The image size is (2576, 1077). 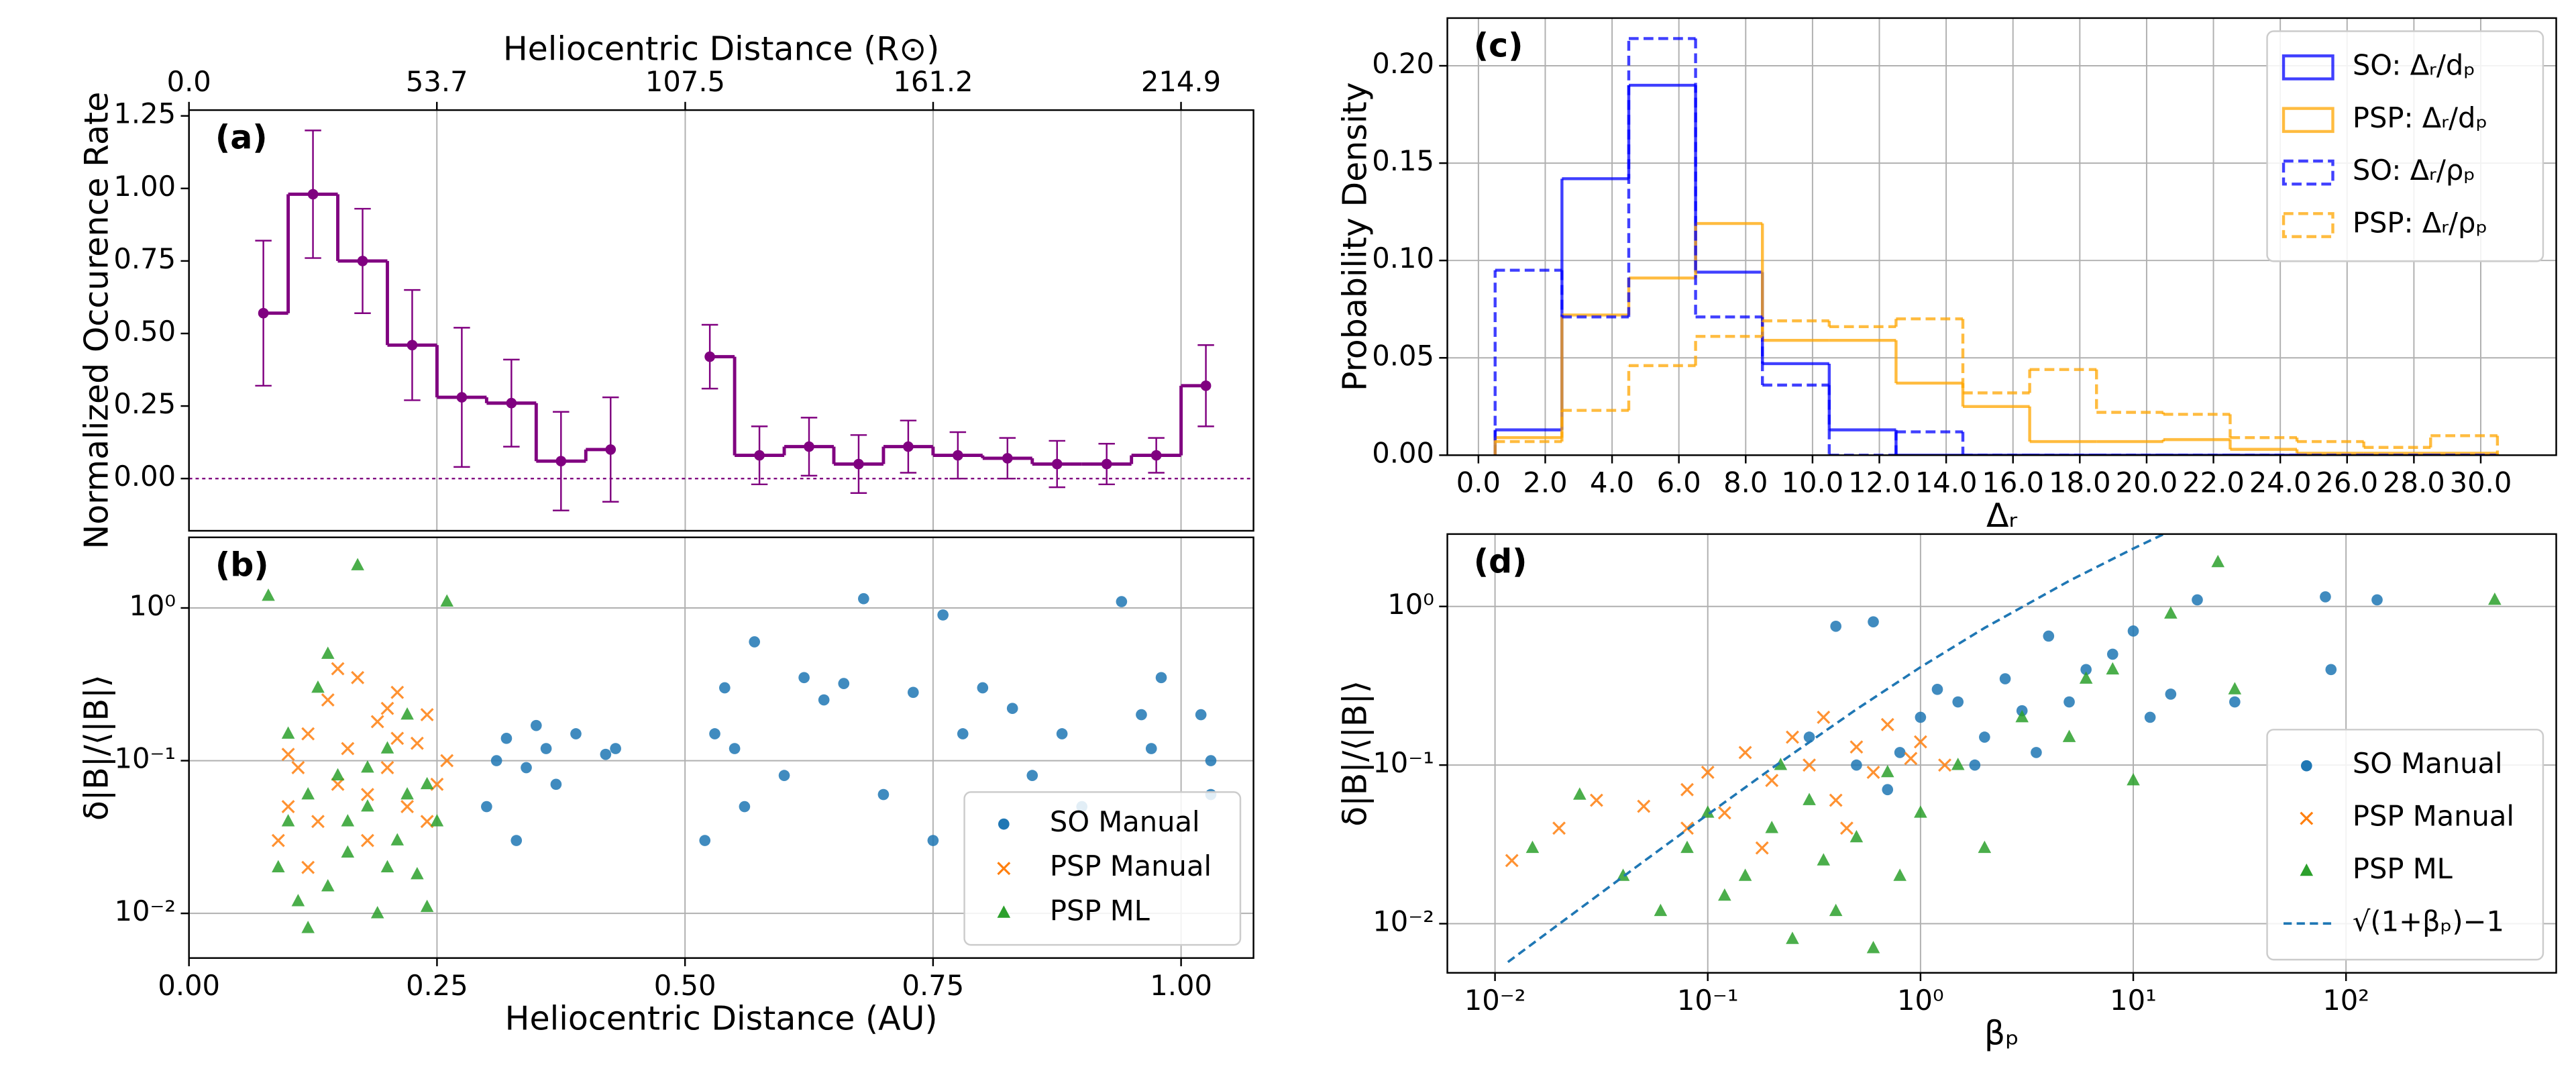 What do you see at coordinates (1102, 868) in the screenshot?
I see `legend: SO Manual PSP Manual PSP ML` at bounding box center [1102, 868].